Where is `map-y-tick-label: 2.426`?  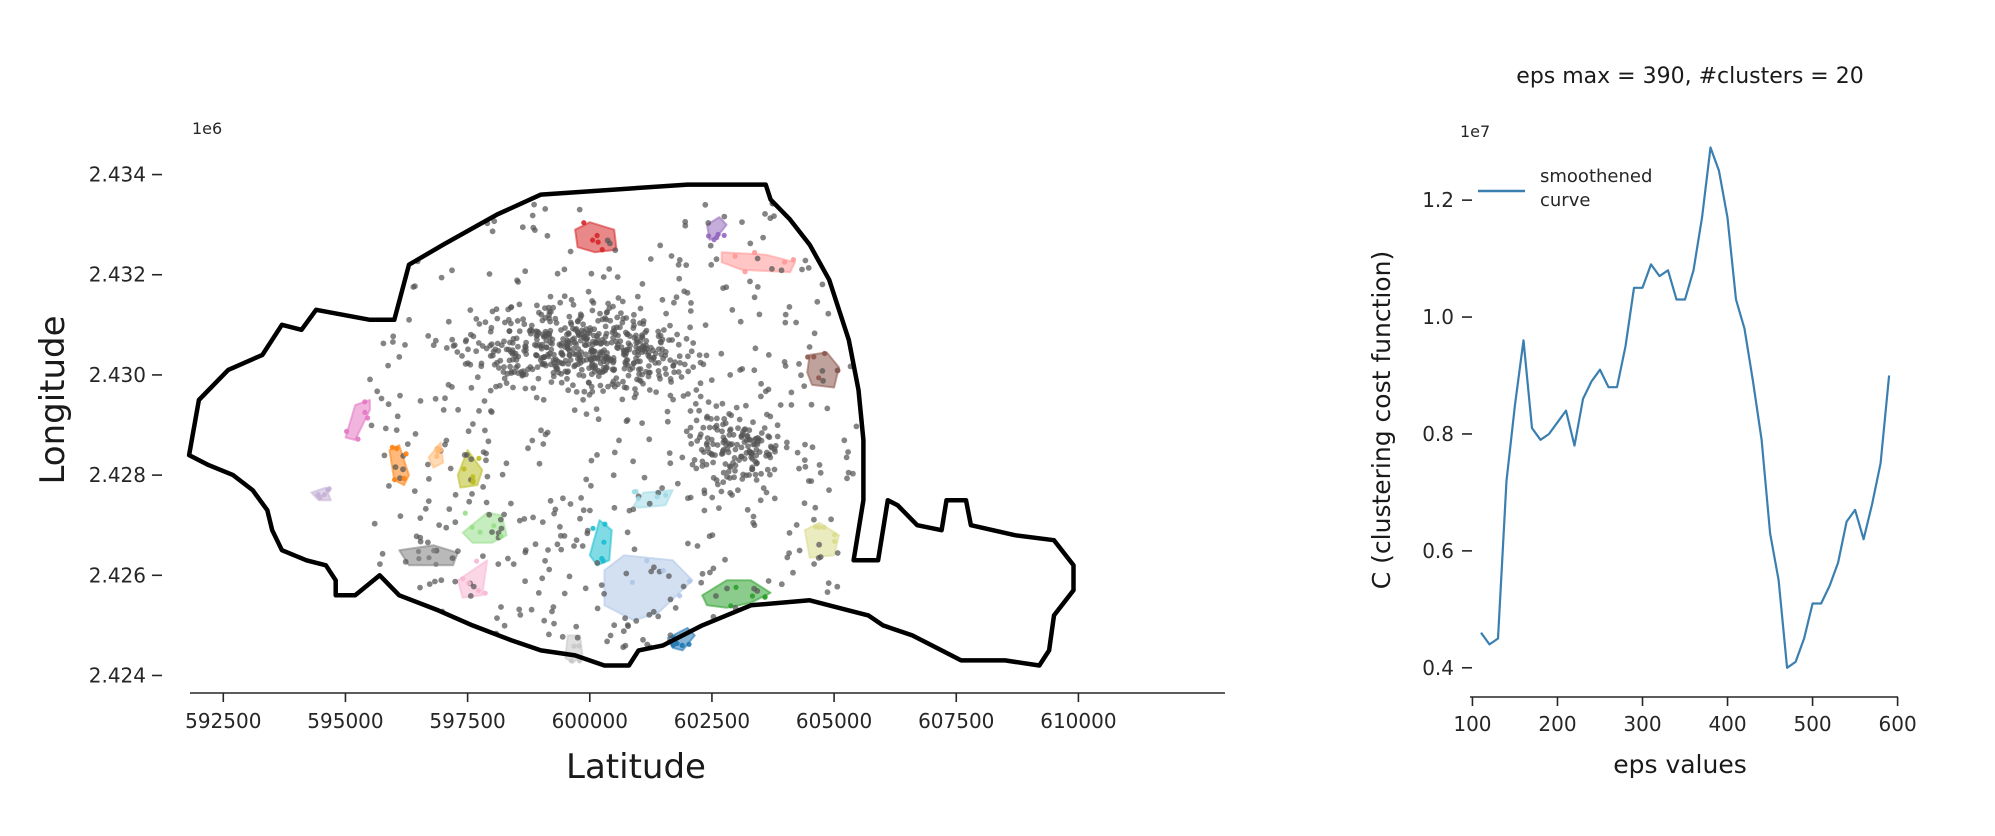
map-y-tick-label: 2.426 is located at coordinates (117, 575).